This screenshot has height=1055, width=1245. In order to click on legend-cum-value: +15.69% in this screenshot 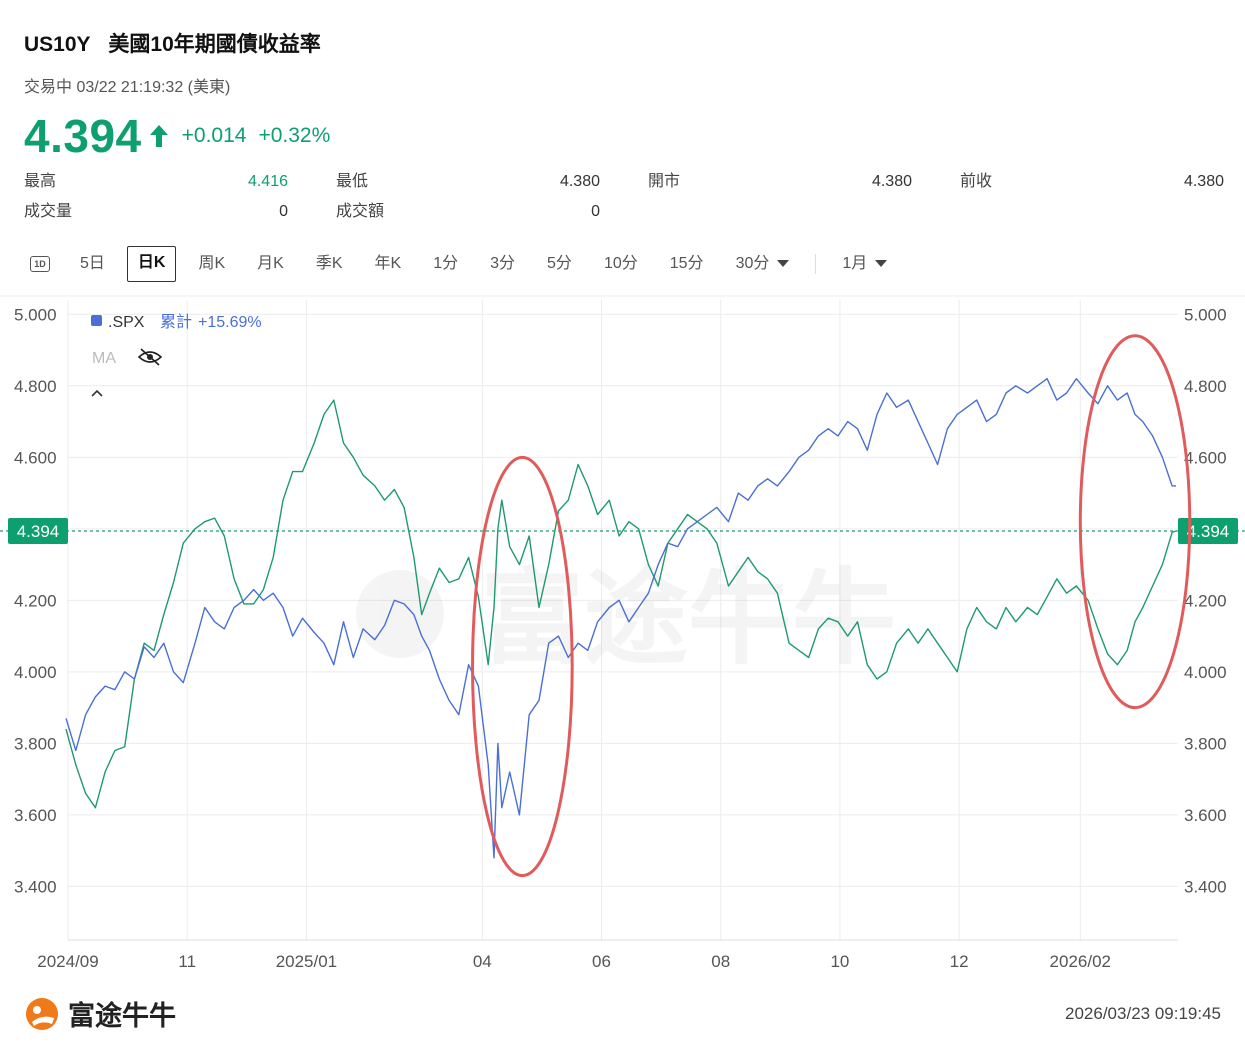, I will do `click(230, 322)`.